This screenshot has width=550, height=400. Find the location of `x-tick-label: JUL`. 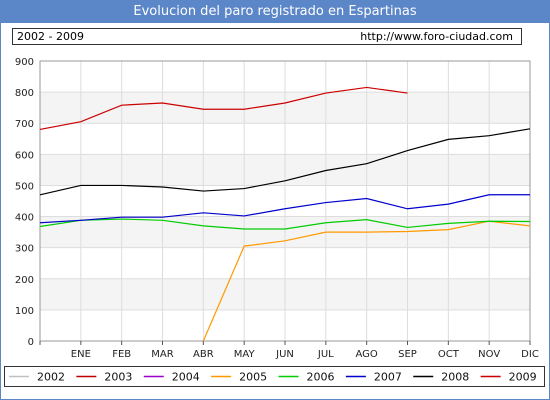

x-tick-label: JUL is located at coordinates (325, 354).